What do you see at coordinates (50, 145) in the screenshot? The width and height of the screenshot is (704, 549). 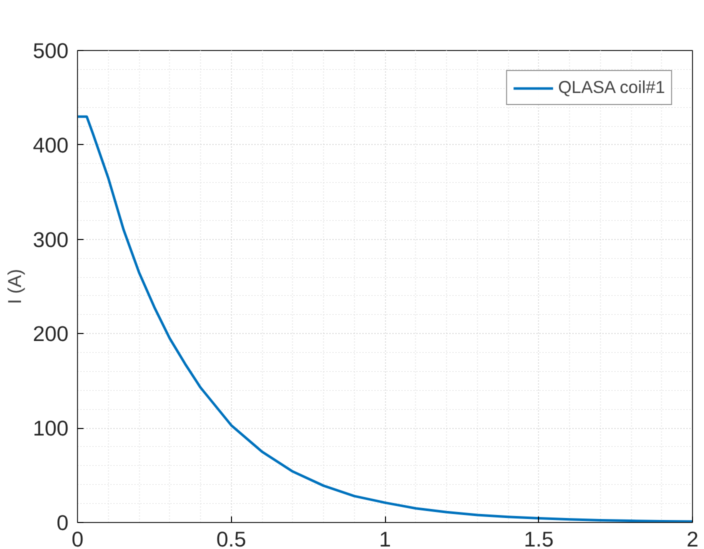 I see `y-tick-label: 400` at bounding box center [50, 145].